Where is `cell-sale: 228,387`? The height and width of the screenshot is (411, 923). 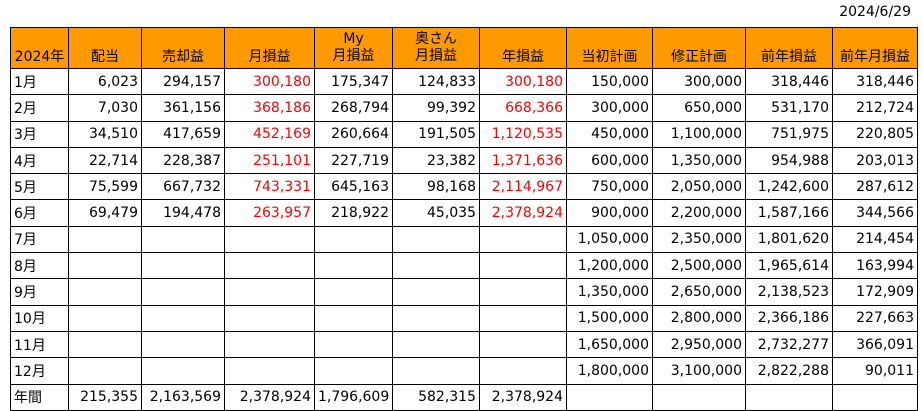 cell-sale: 228,387 is located at coordinates (183, 160).